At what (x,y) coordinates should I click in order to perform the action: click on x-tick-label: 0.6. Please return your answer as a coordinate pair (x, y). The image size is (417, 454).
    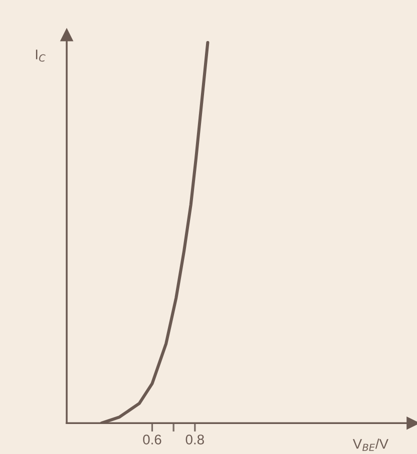
    Looking at the image, I should click on (152, 439).